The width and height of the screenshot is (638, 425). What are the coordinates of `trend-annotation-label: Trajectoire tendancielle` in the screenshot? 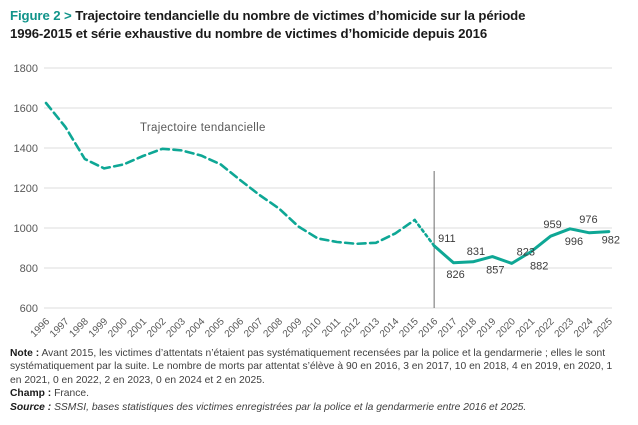 It's located at (203, 128).